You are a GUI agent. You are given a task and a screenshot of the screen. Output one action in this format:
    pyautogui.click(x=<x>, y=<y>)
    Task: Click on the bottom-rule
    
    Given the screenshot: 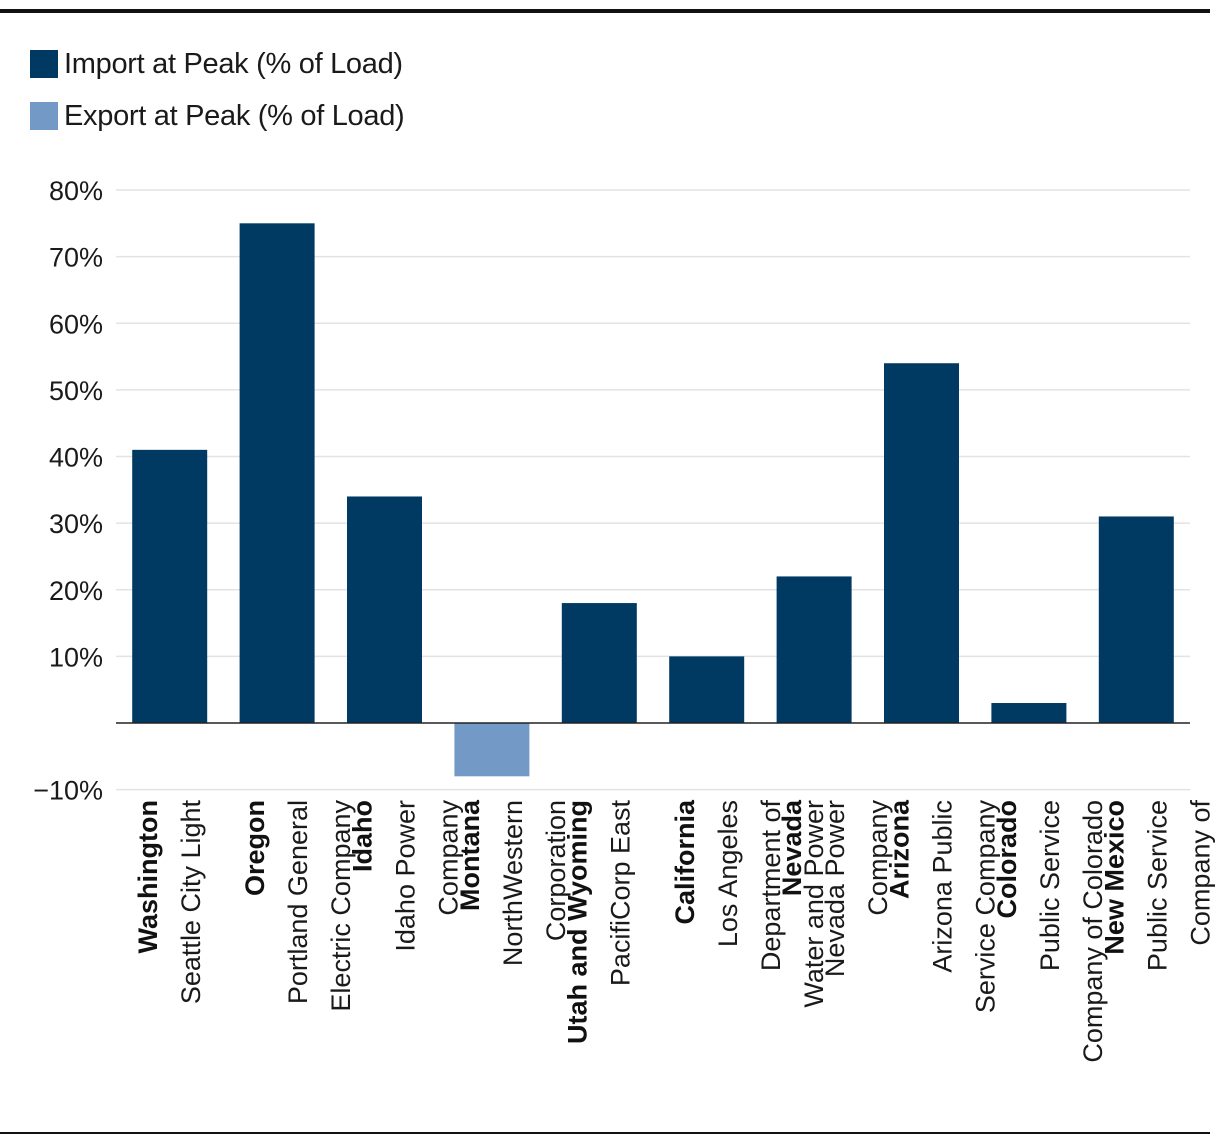 What is the action you would take?
    pyautogui.click(x=605, y=1133)
    